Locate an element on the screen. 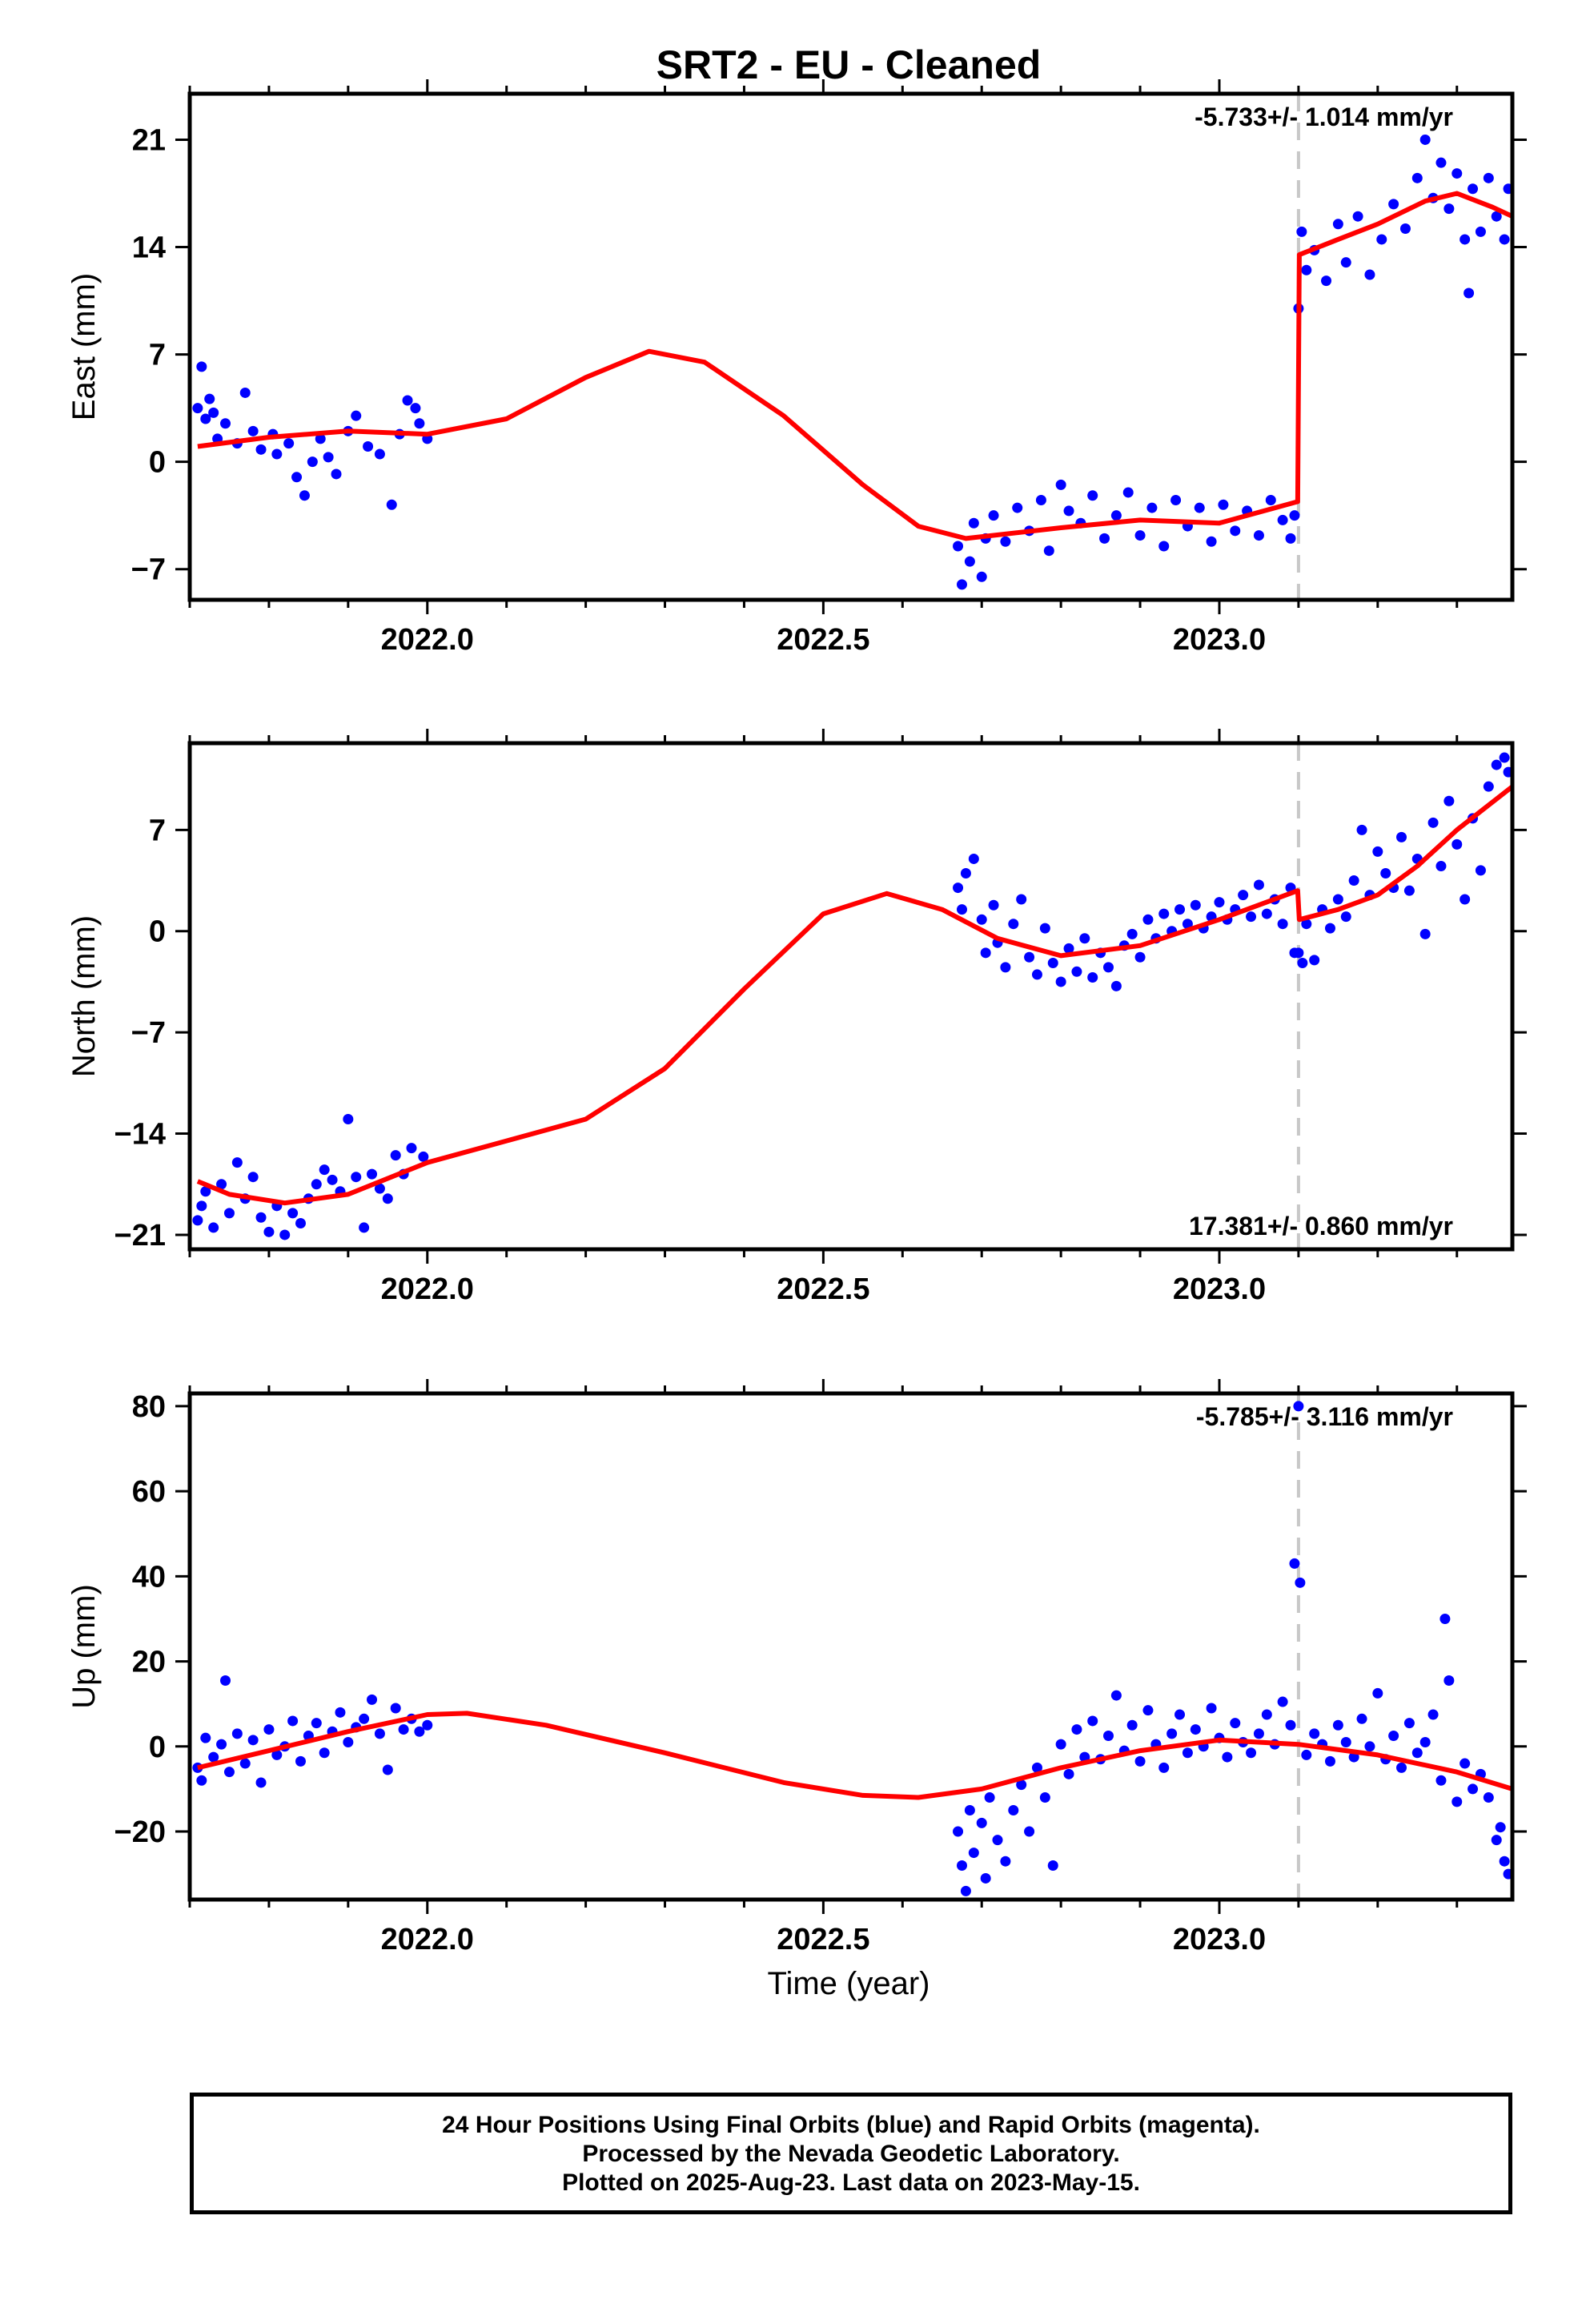  x-tick-label: 2022.0 is located at coordinates (428, 640).